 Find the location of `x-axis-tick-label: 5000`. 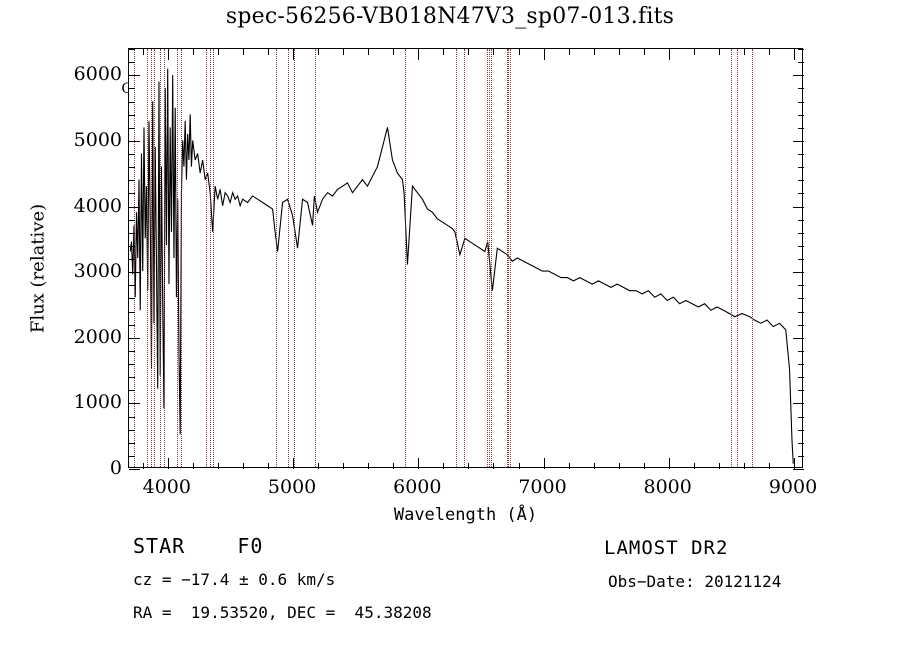

x-axis-tick-label: 5000 is located at coordinates (292, 487).